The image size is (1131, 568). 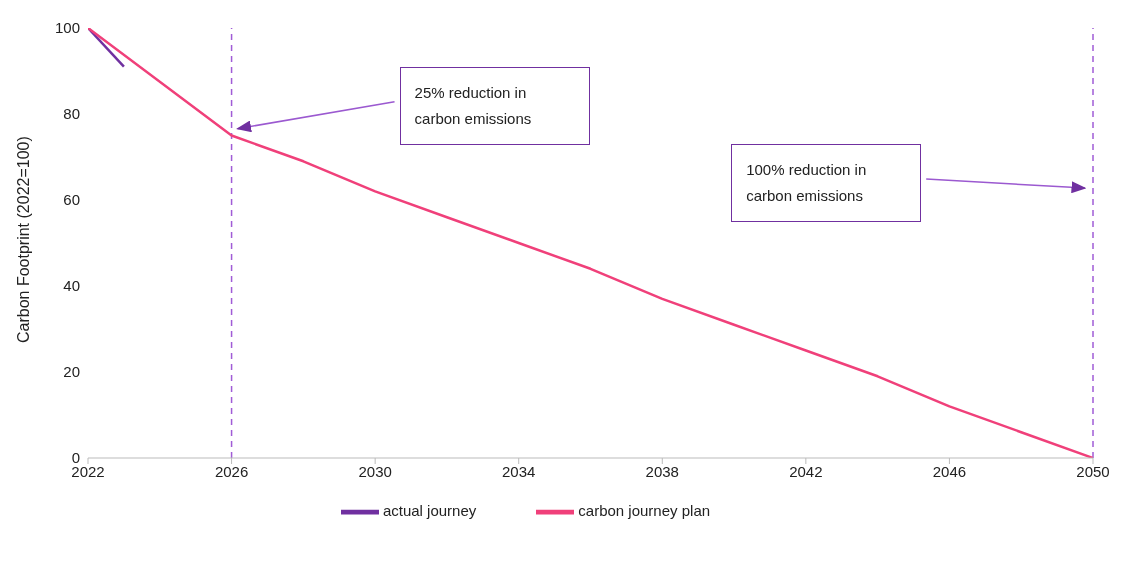 I want to click on y-tick-label: 20, so click(x=71, y=372).